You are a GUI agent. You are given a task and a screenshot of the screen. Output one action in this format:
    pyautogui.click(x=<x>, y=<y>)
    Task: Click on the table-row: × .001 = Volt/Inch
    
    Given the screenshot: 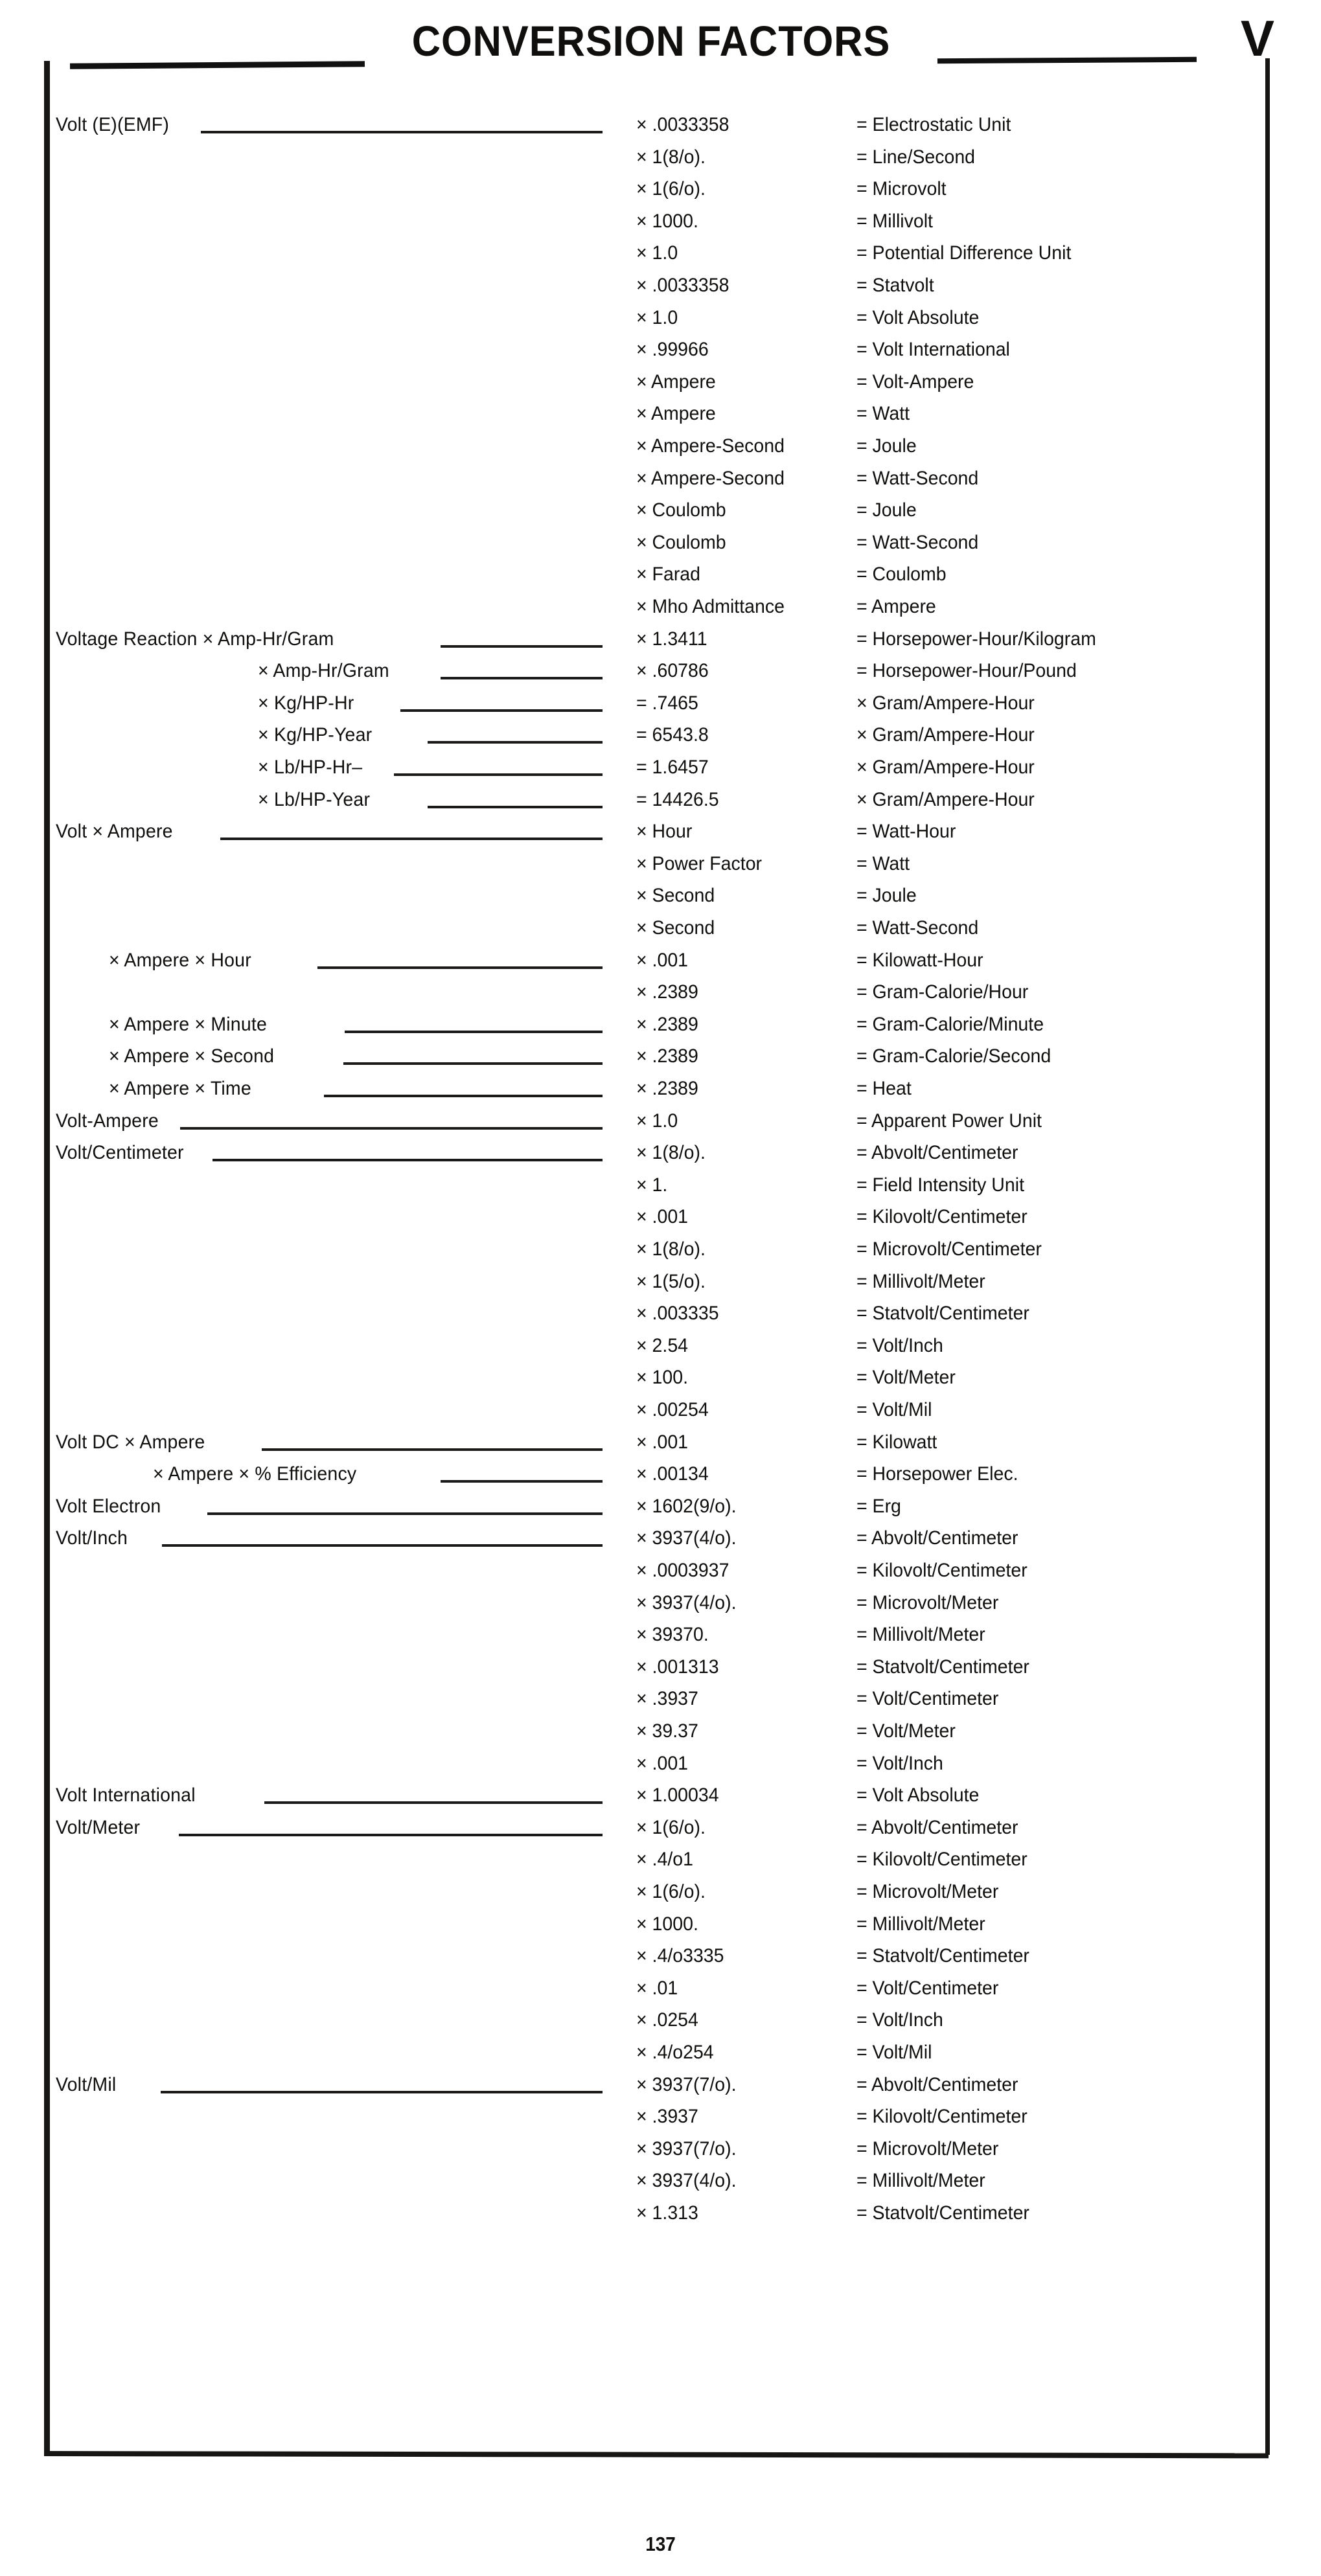 What is the action you would take?
    pyautogui.click(x=660, y=1769)
    